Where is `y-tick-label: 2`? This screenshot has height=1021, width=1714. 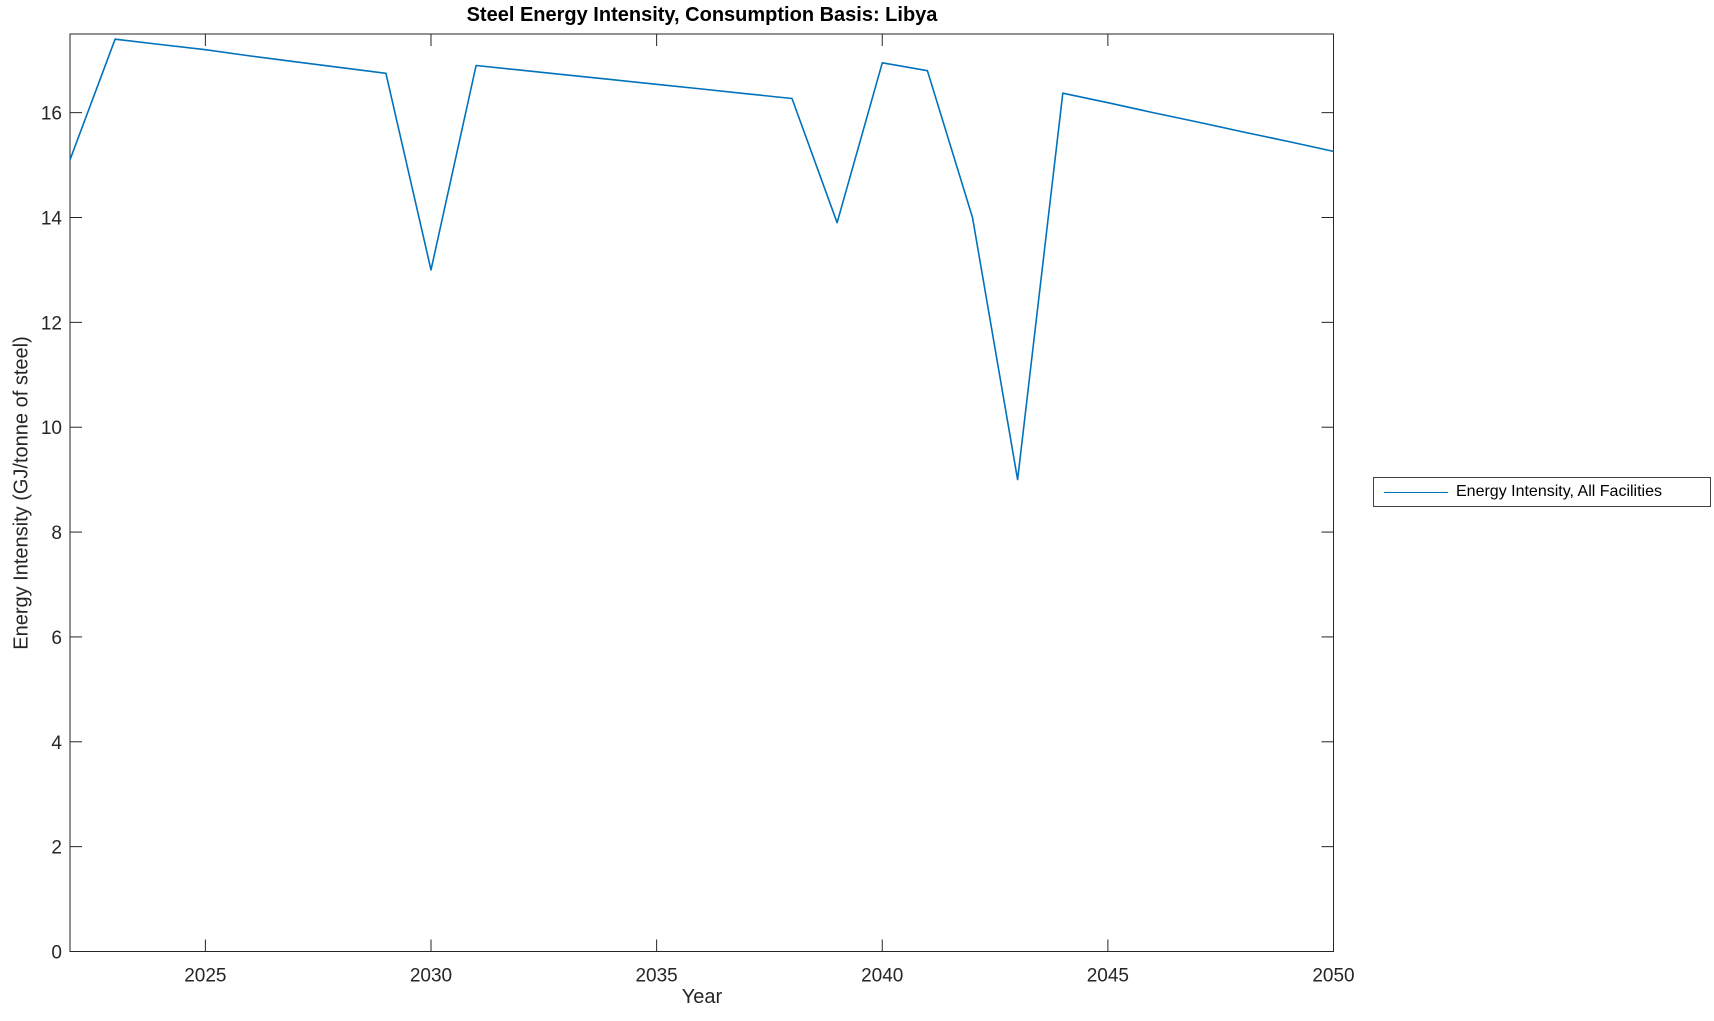 y-tick-label: 2 is located at coordinates (56, 848).